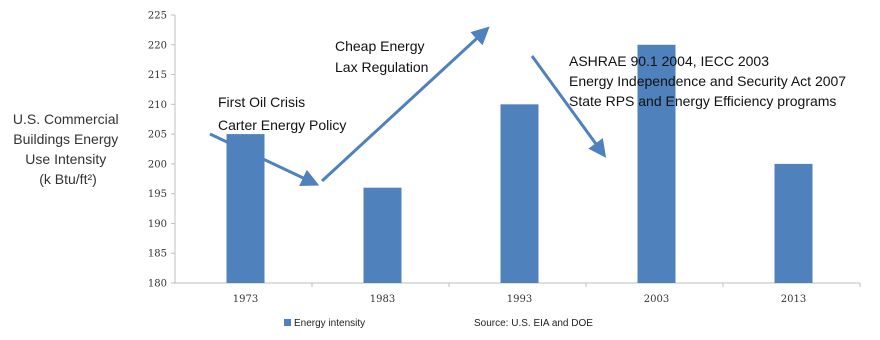 The width and height of the screenshot is (880, 340). I want to click on y-axis-label-line-2: Buildings Energy, so click(65, 139).